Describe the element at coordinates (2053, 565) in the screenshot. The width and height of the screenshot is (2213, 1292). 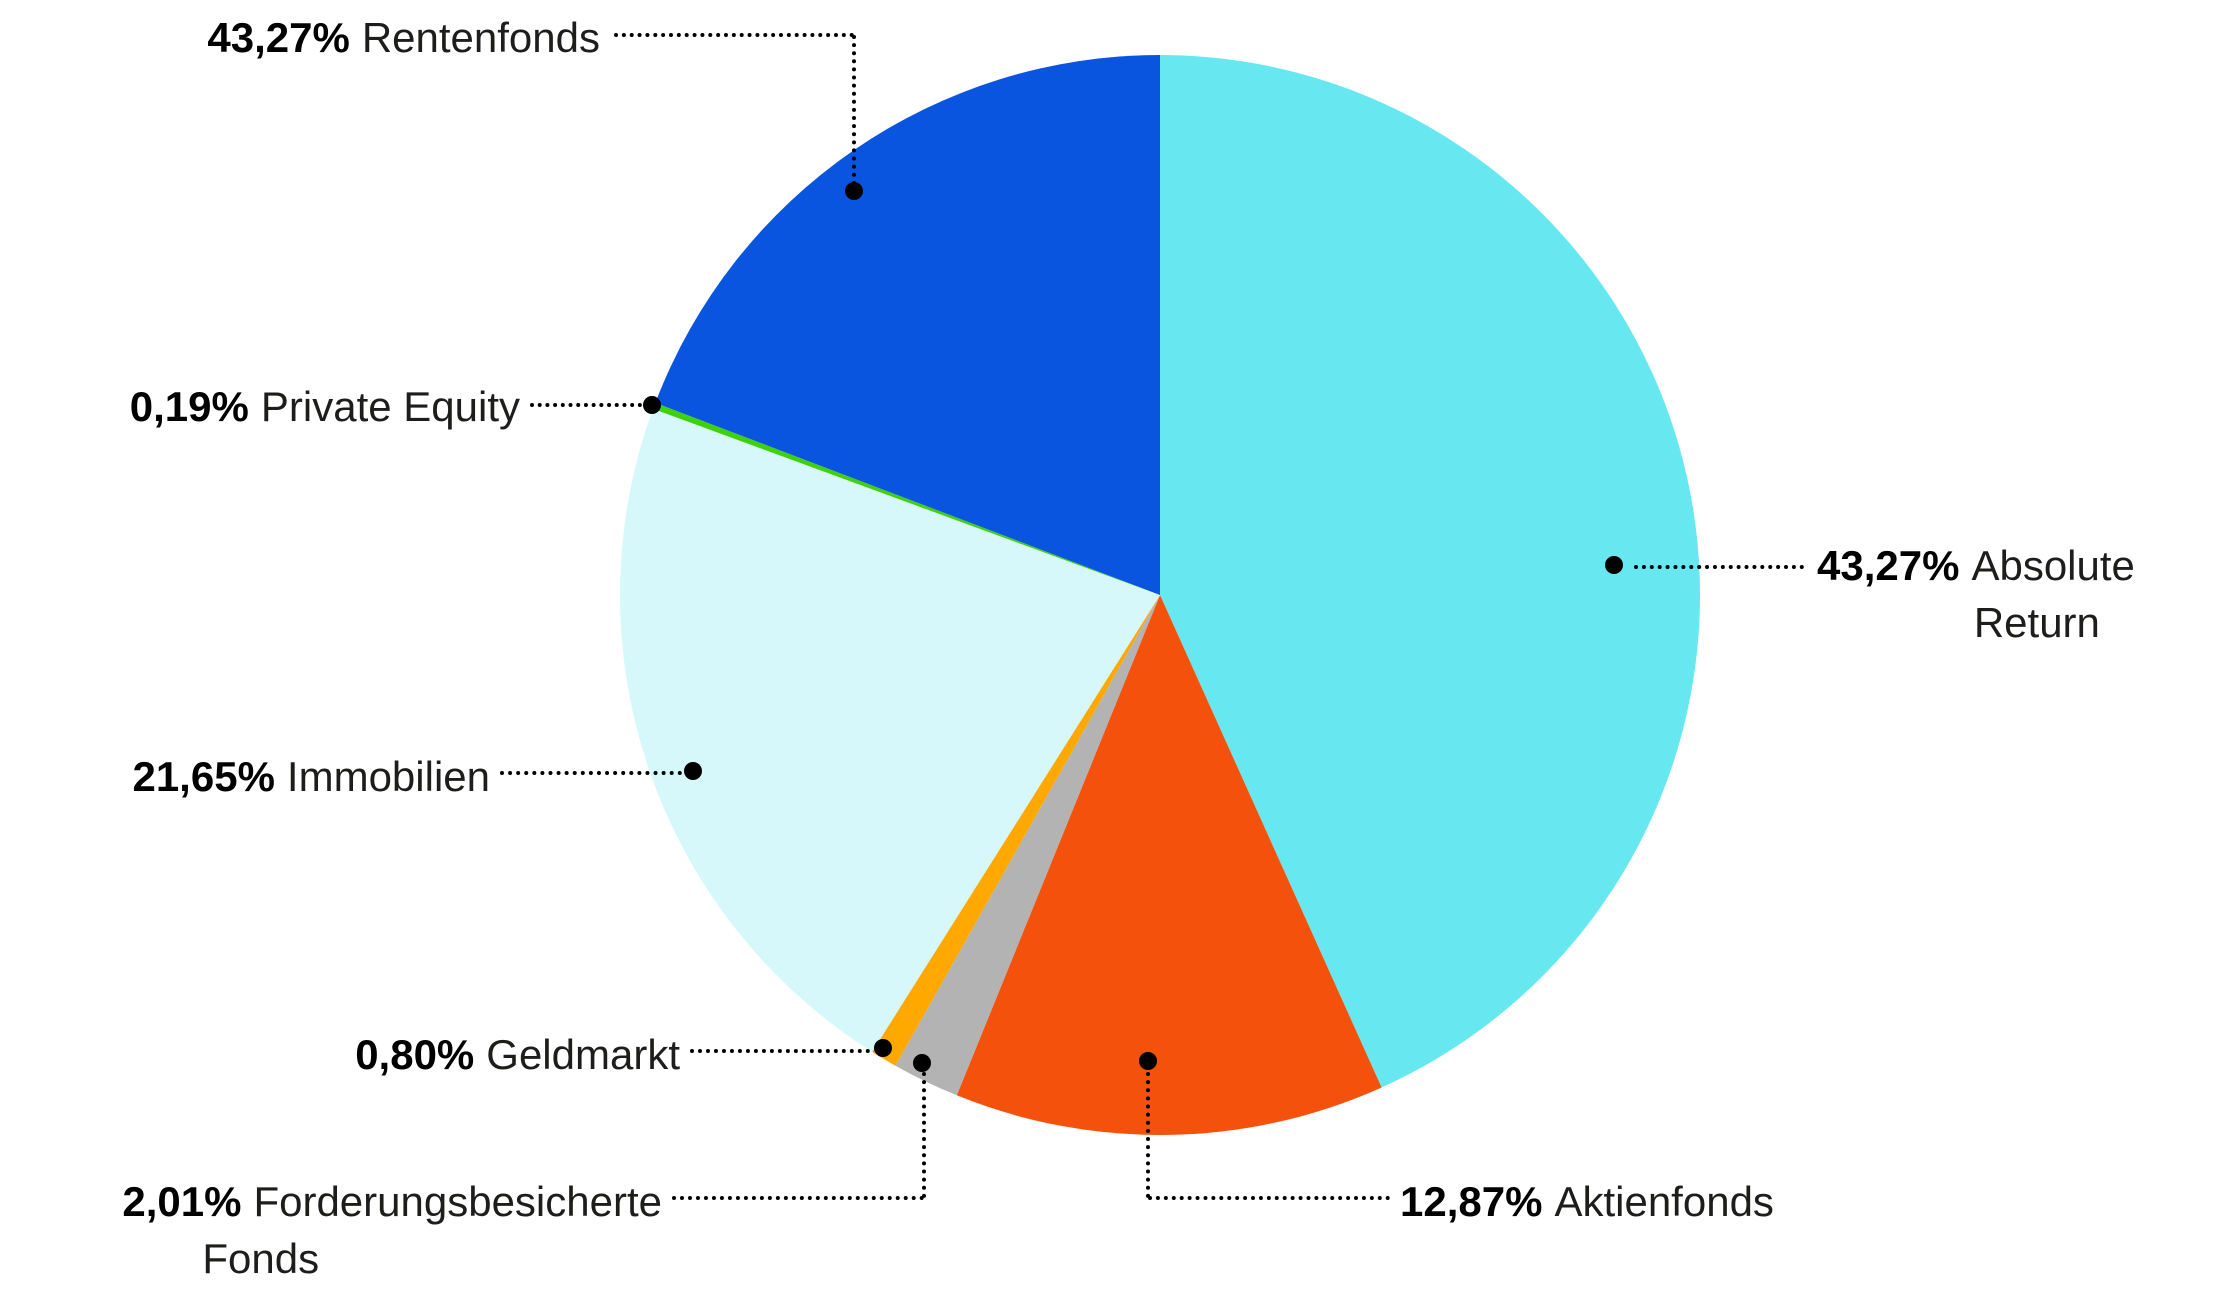
I see `callout-absolute-name1: Absolute` at that location.